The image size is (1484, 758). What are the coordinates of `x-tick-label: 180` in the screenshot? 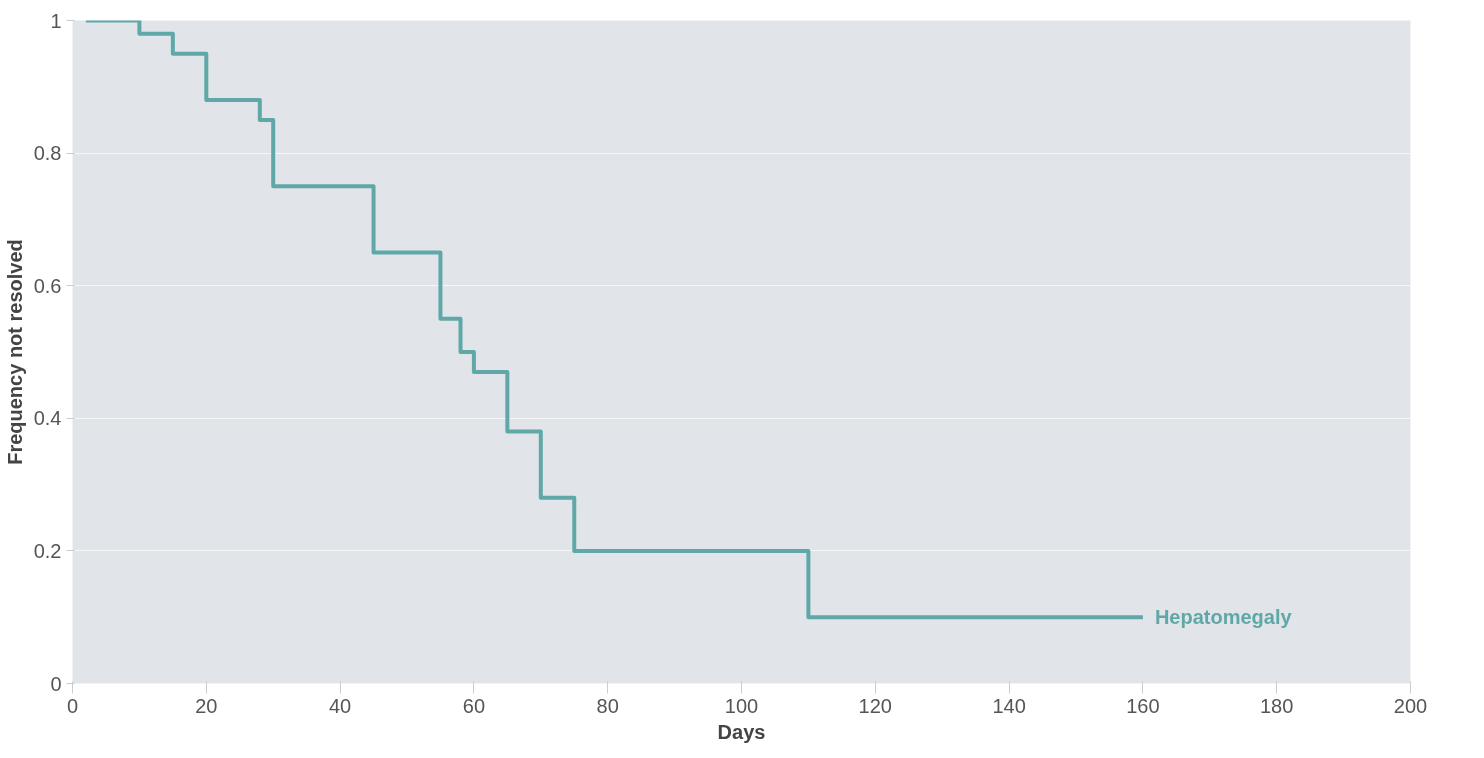 It's located at (1277, 705).